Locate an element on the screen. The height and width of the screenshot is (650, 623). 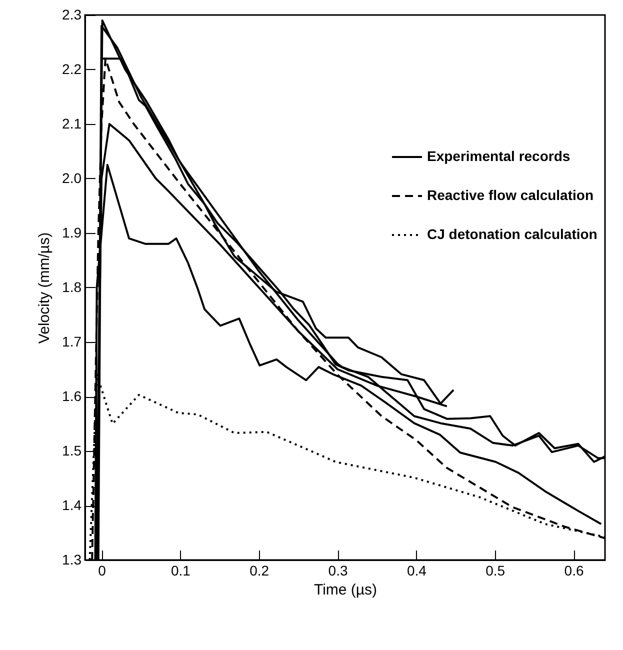
y-tick-label: 1.7 is located at coordinates (72, 342).